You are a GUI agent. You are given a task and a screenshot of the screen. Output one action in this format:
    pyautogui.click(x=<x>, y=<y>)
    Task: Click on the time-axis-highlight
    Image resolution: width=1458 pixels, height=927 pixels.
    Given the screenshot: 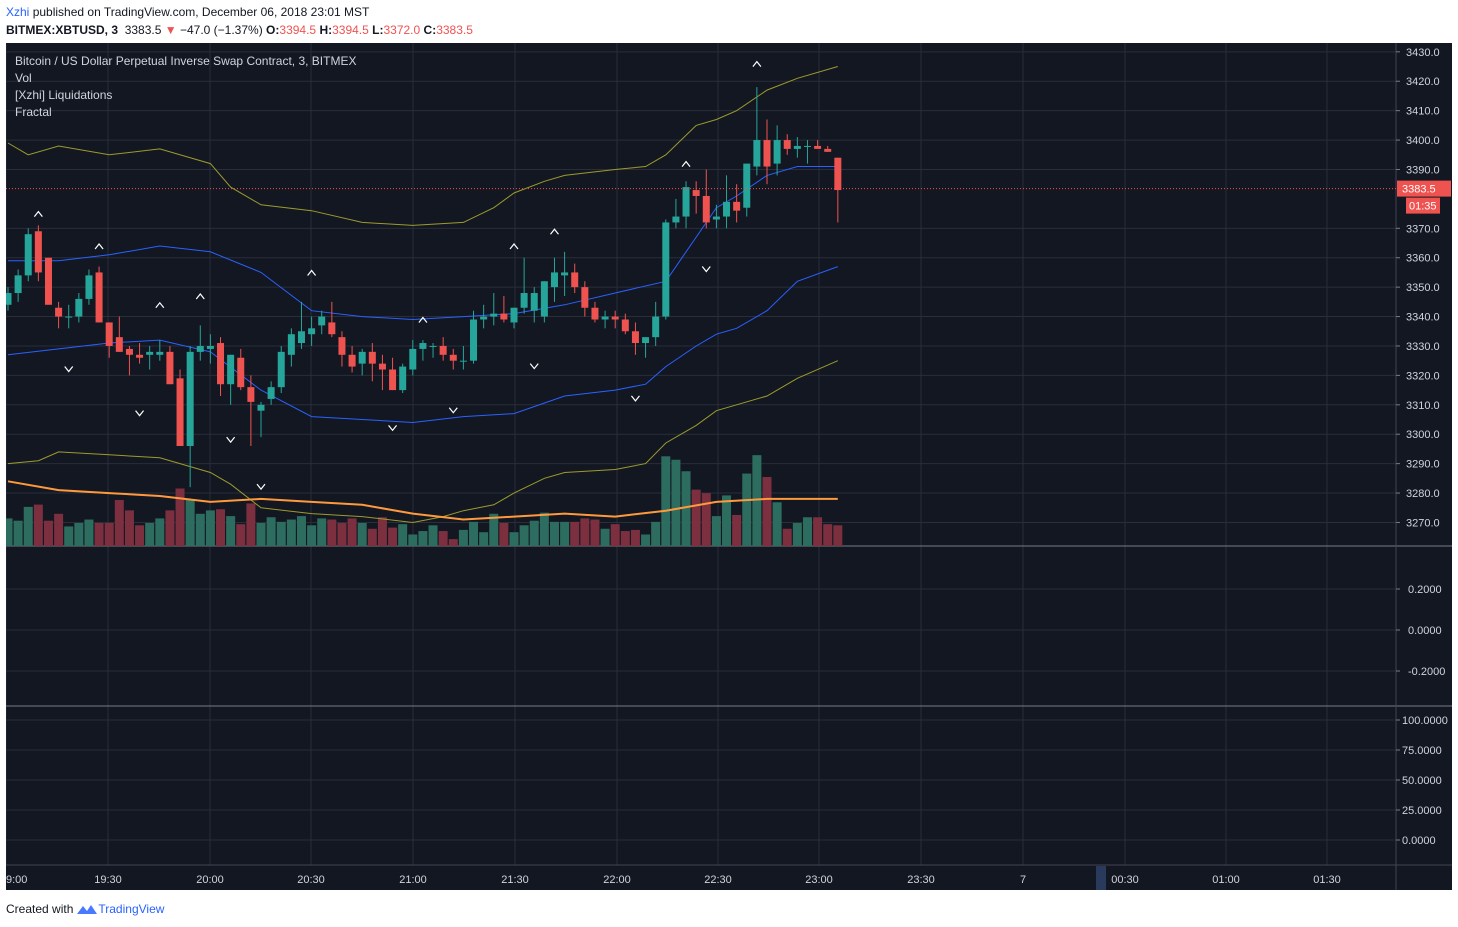 What is the action you would take?
    pyautogui.click(x=1101, y=878)
    